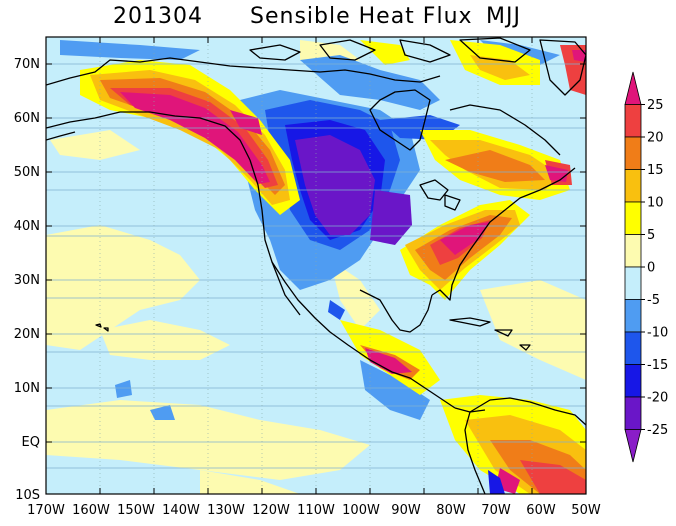  What do you see at coordinates (646, 267) in the screenshot?
I see `colorbar: 25 20 15 10 5 0 -5 -10 -15 -20 -25` at bounding box center [646, 267].